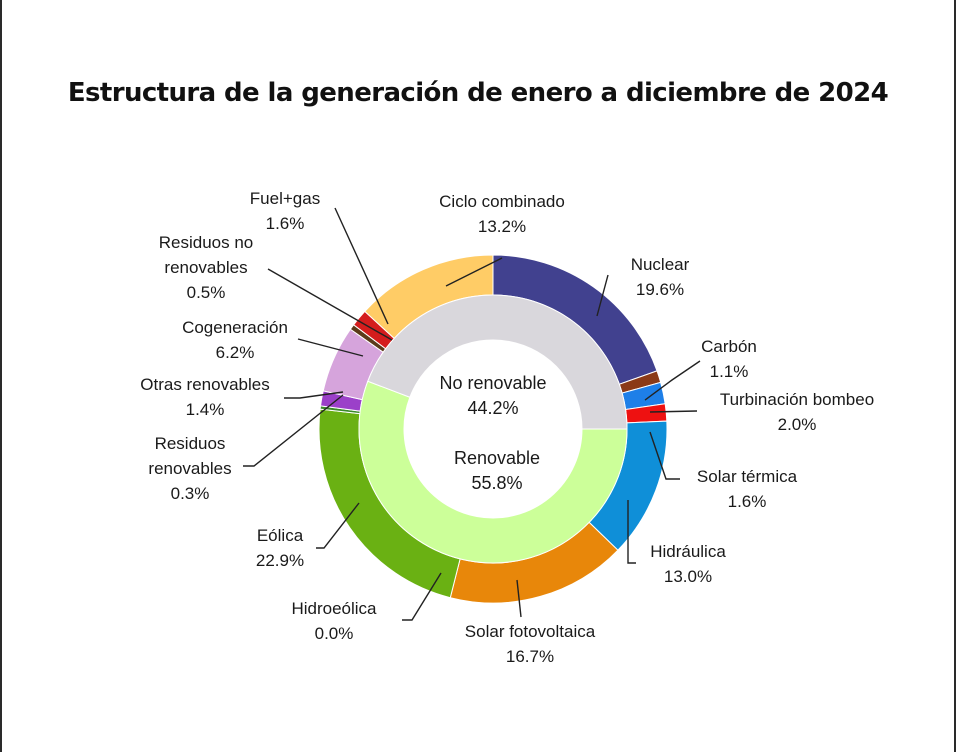  I want to click on label-ciclo-combinado: Ciclo combinado 13.2%, so click(502, 214).